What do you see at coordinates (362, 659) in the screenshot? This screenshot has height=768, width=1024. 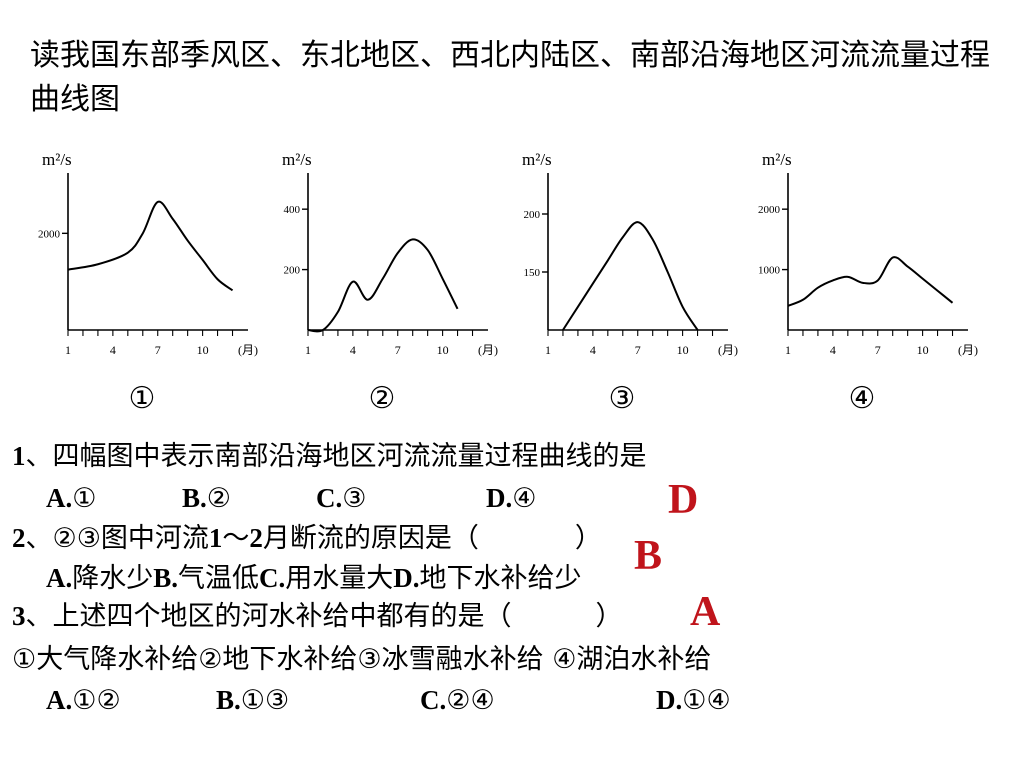 I see `supply-types: ①大气降水补给②地下水补给③冰雪融水补给 ④湖泊水补给` at bounding box center [362, 659].